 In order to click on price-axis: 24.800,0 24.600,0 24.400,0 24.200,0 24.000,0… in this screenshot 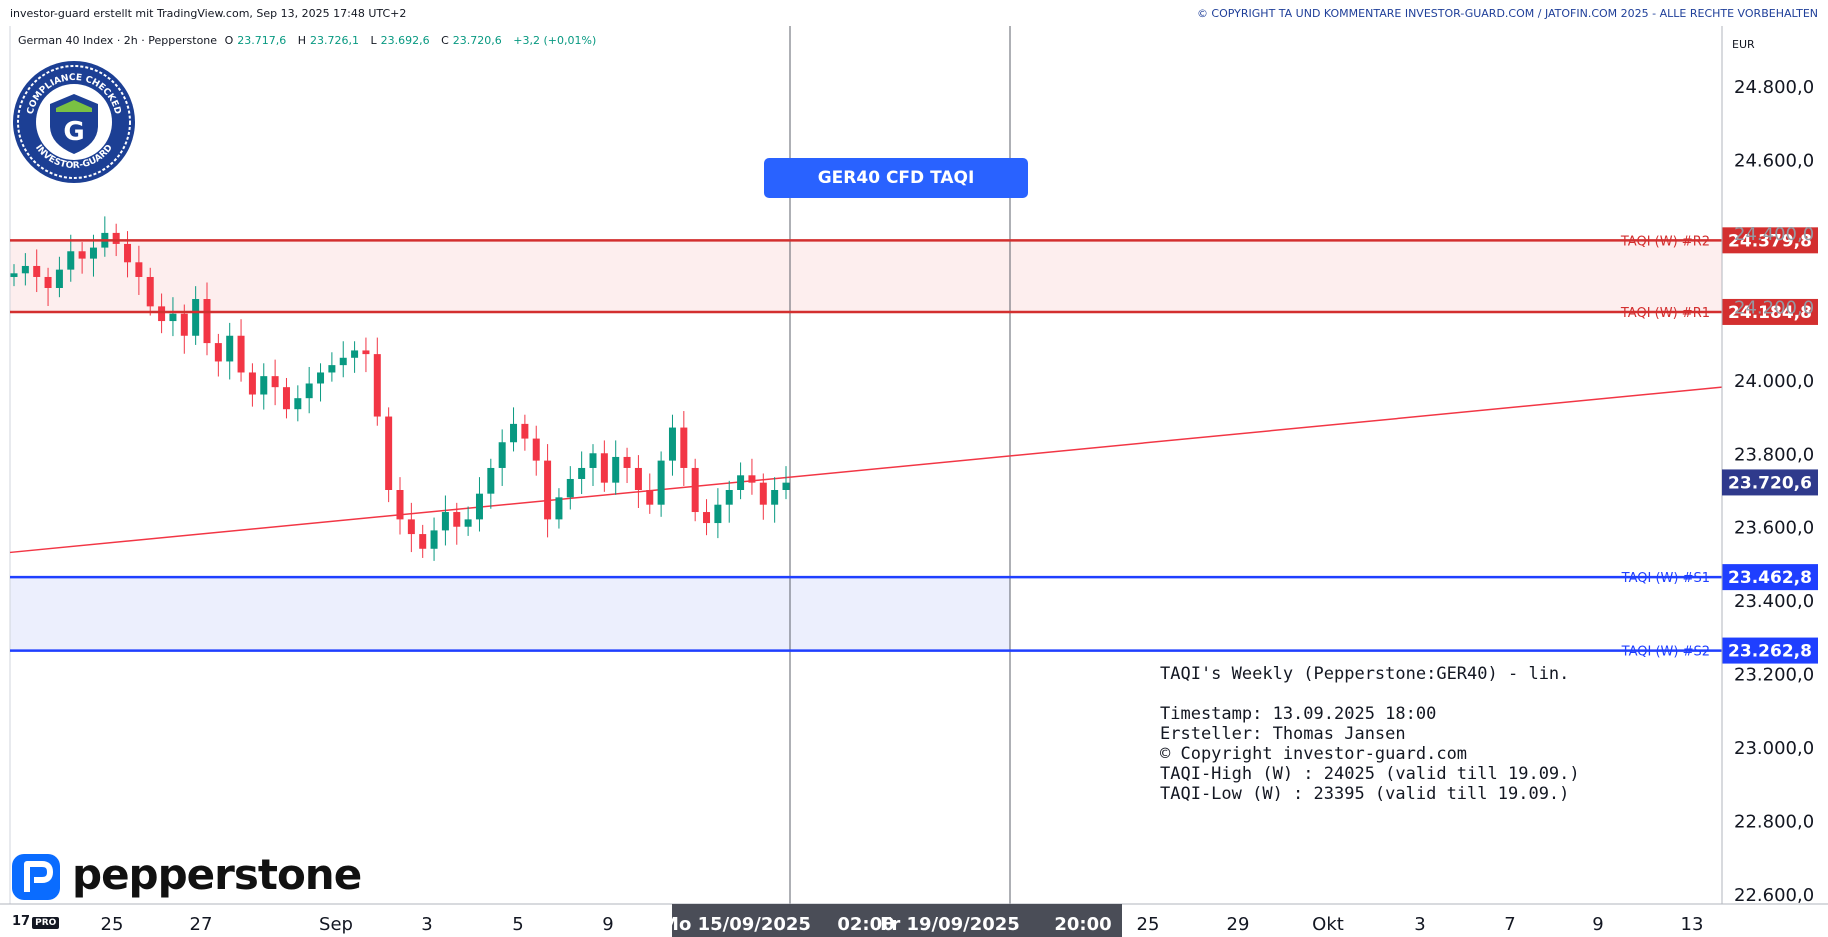, I will do `click(1774, 466)`.